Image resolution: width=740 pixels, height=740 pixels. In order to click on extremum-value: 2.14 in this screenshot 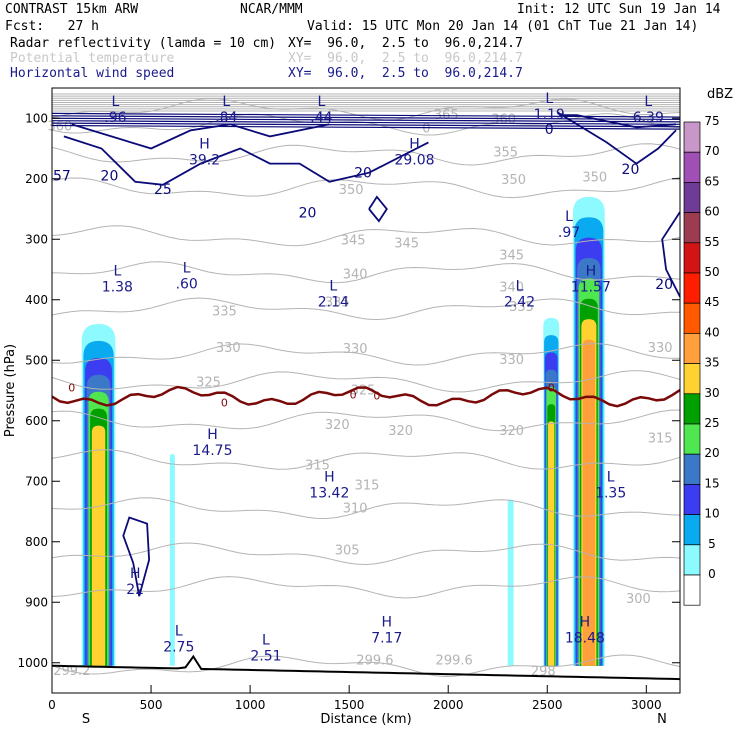, I will do `click(333, 303)`.